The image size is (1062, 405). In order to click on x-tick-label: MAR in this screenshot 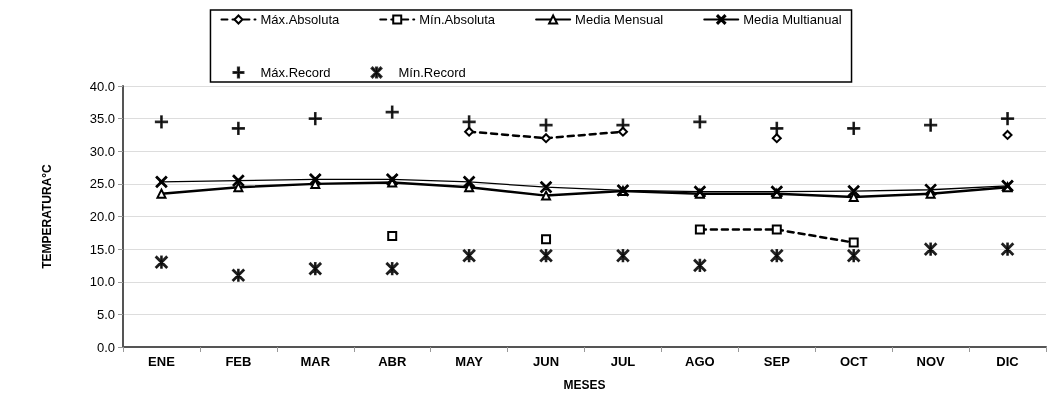, I will do `click(315, 361)`.